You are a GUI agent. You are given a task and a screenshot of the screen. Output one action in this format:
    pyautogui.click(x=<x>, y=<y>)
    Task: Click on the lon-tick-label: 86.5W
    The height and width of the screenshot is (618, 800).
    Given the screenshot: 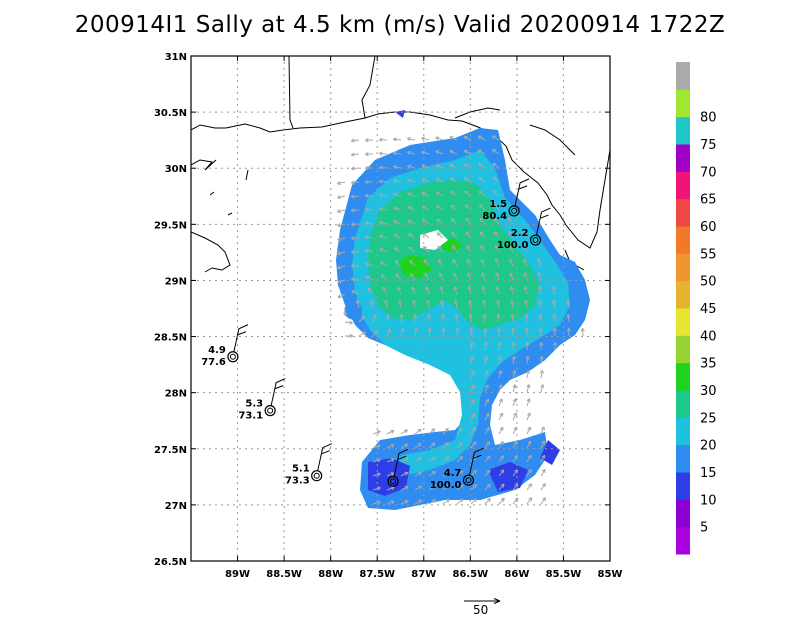 What is the action you would take?
    pyautogui.click(x=470, y=574)
    